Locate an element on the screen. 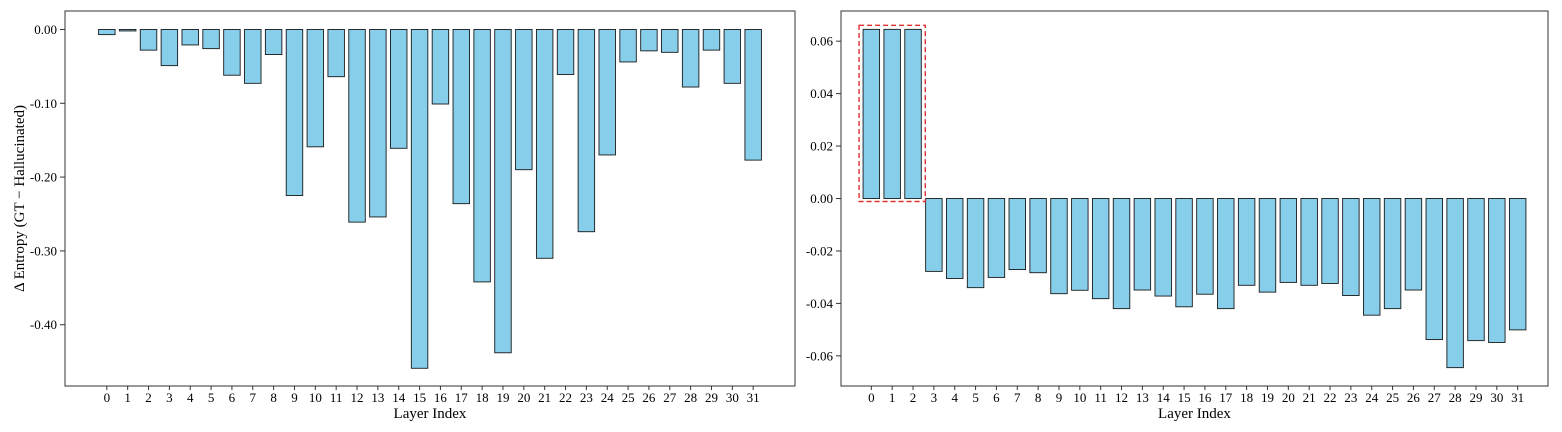 The image size is (1562, 432). x-tick-label: 25 is located at coordinates (1392, 397).